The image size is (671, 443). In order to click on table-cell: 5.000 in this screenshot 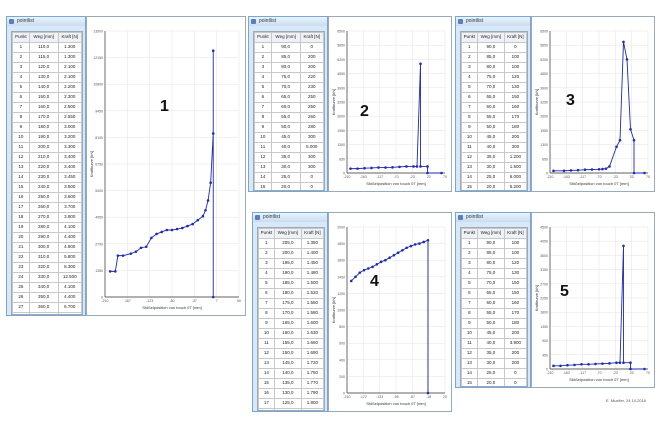, I will do `click(311, 147)`.